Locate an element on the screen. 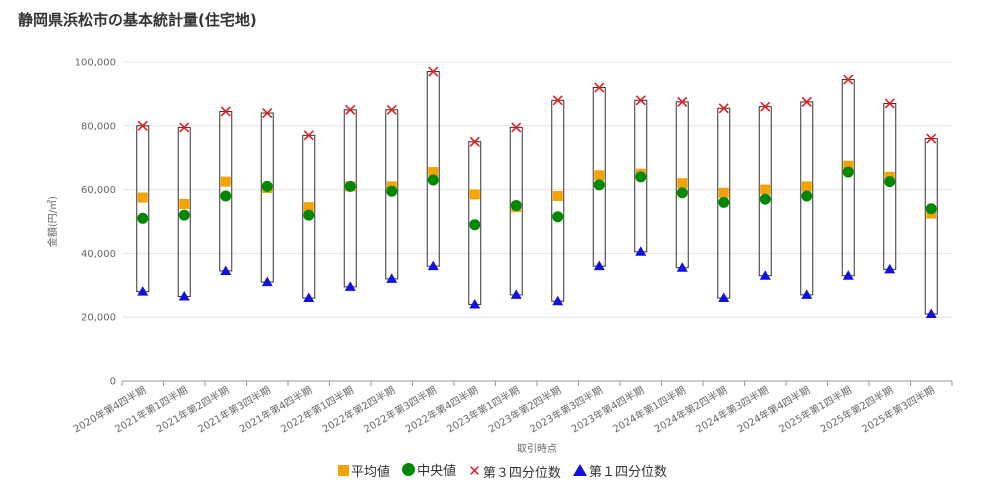  legend-item-q1: 第１四分位数 is located at coordinates (620, 470).